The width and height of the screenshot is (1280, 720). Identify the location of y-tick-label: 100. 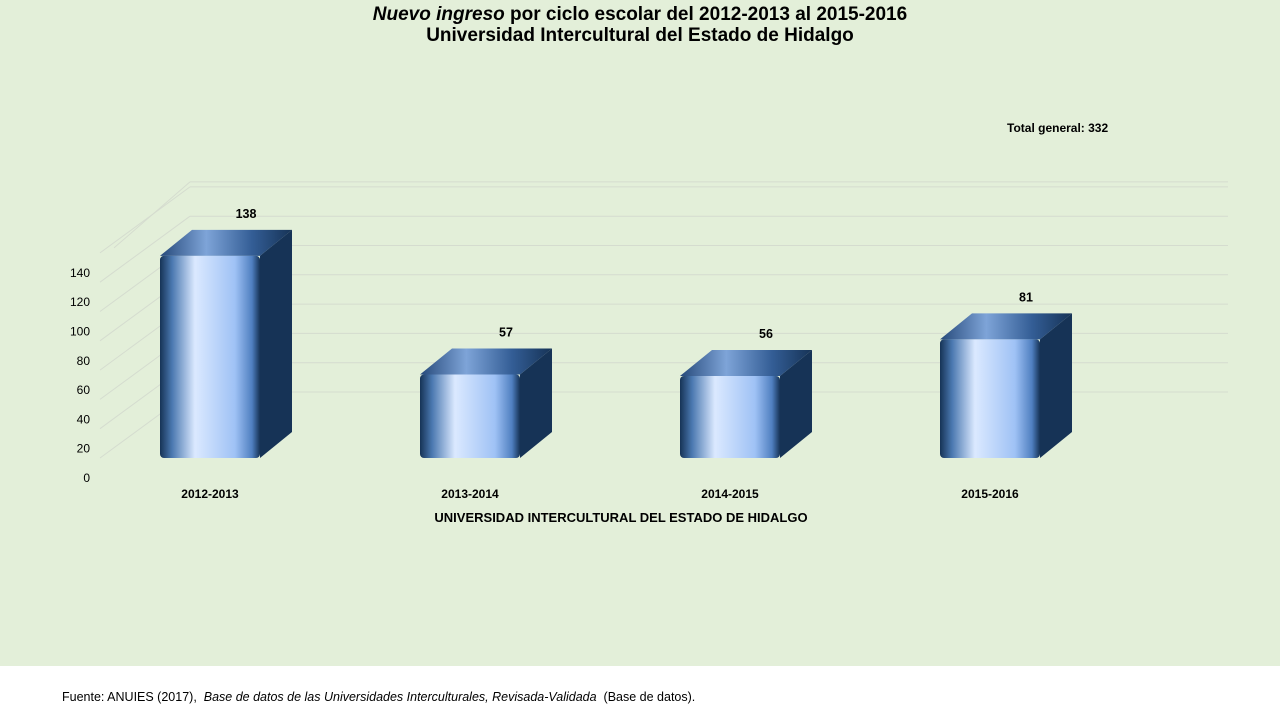
(80, 332).